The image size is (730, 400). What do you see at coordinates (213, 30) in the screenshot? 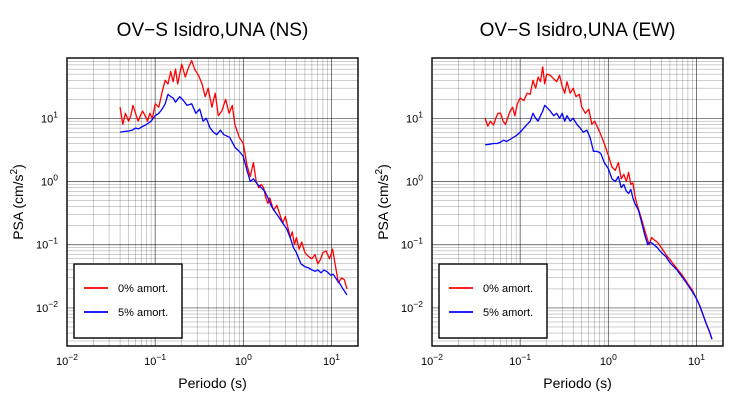
I see `chart-title: OV−S Isidro,UNA (NS)` at bounding box center [213, 30].